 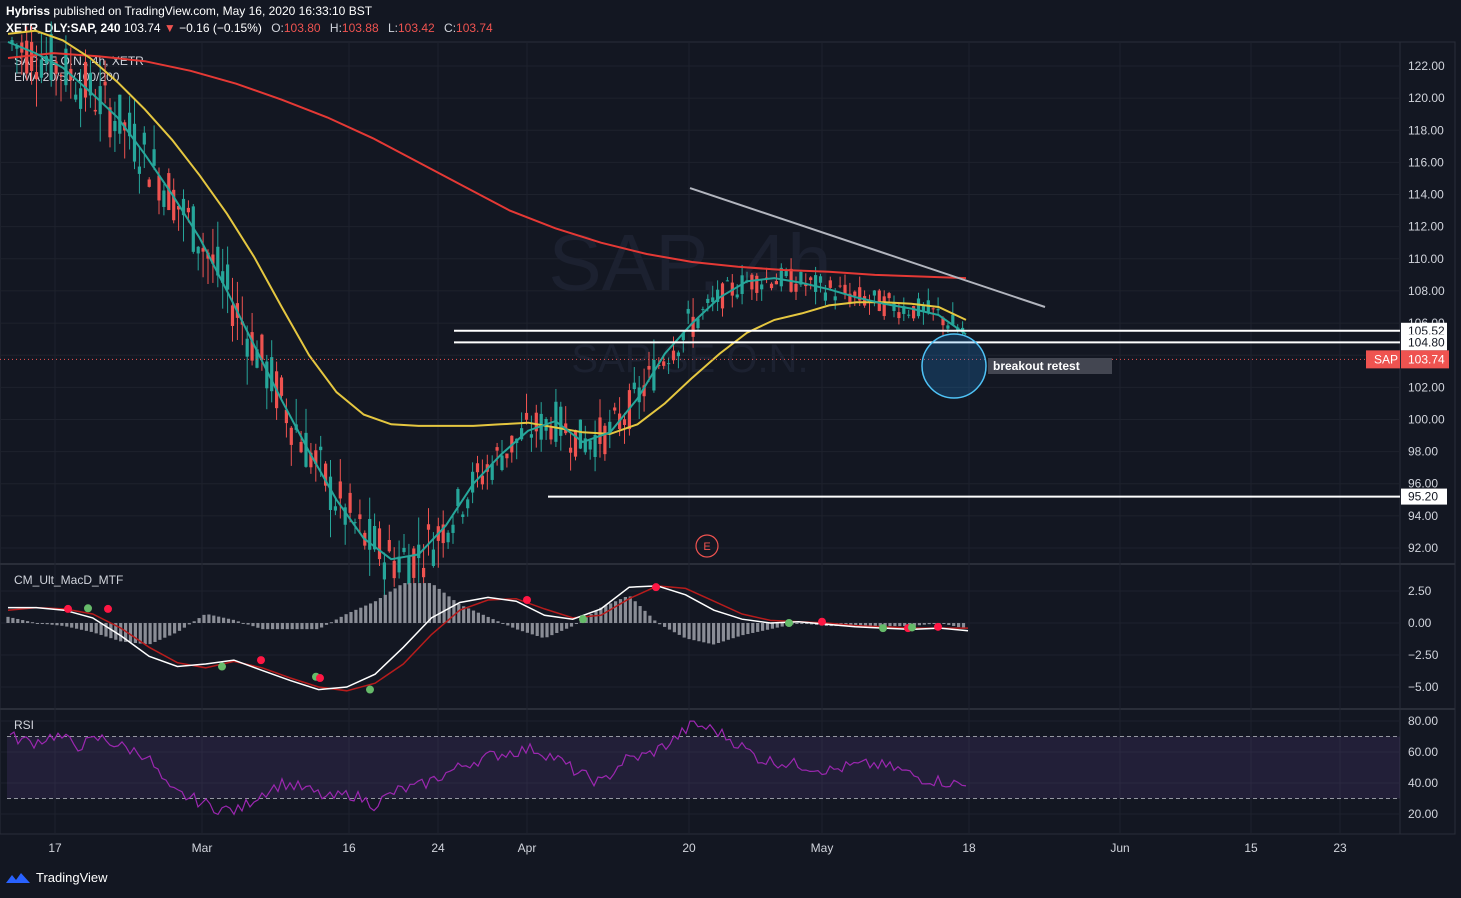 What do you see at coordinates (1426, 98) in the screenshot?
I see `y-tick-label: 120.00` at bounding box center [1426, 98].